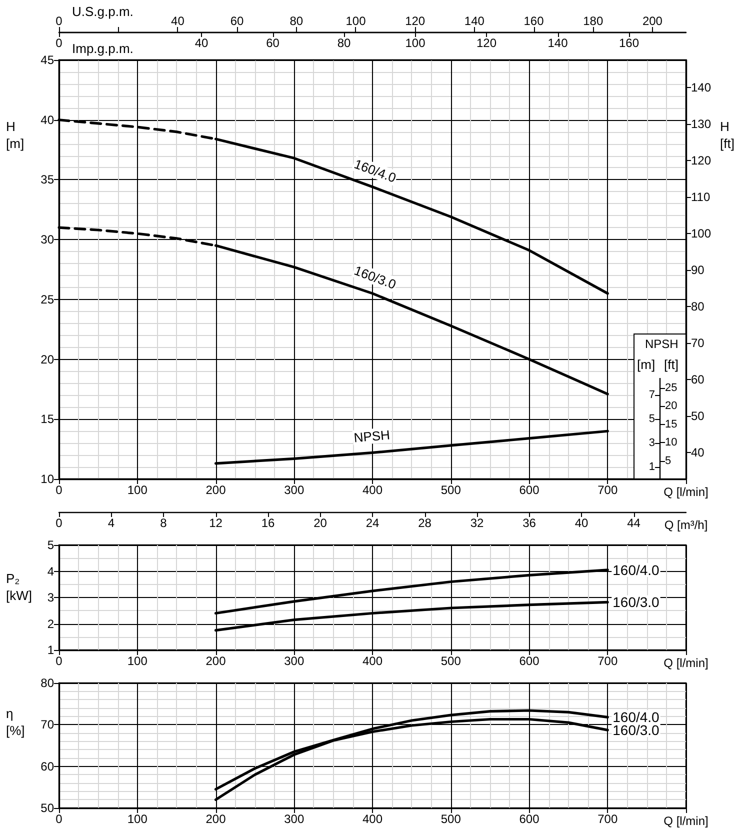 The height and width of the screenshot is (837, 746). I want to click on x2-tick-label: 4, so click(111, 523).